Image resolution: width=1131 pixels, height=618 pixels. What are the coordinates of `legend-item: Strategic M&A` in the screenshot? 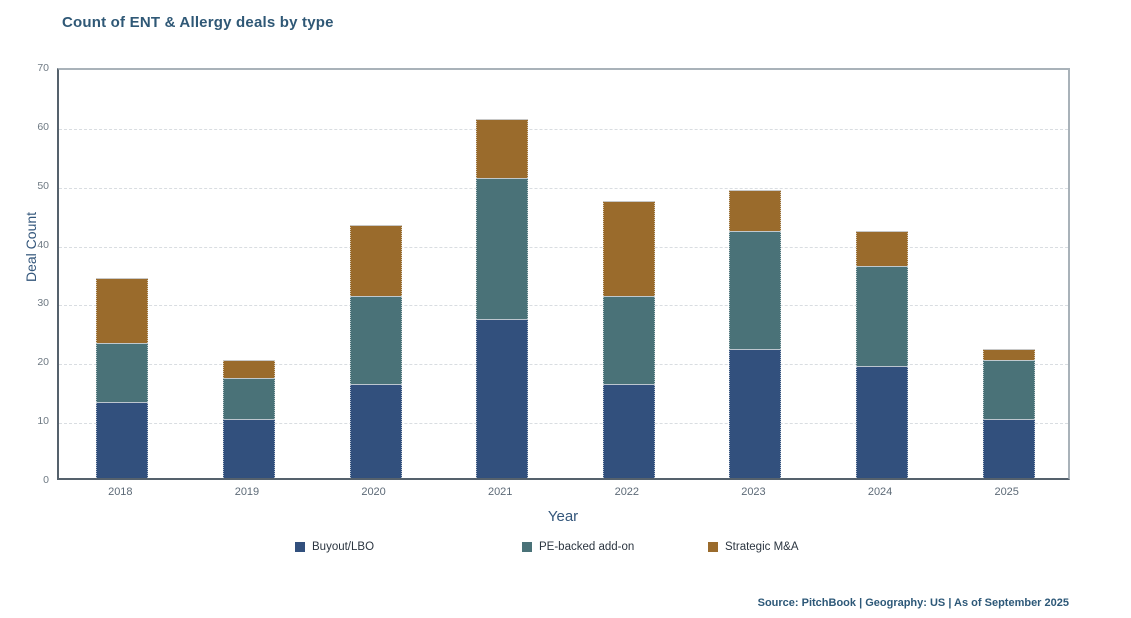 It's located at (753, 547).